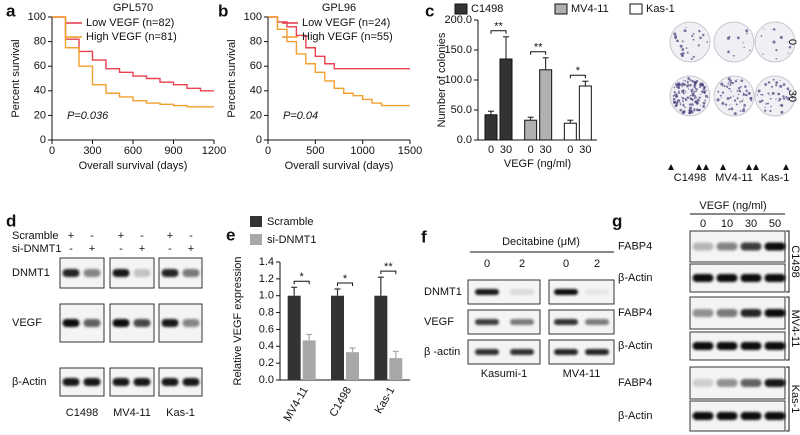 The width and height of the screenshot is (800, 435). Describe the element at coordinates (541, 242) in the screenshot. I see `treatment-label: Decitabine (μM)` at that location.